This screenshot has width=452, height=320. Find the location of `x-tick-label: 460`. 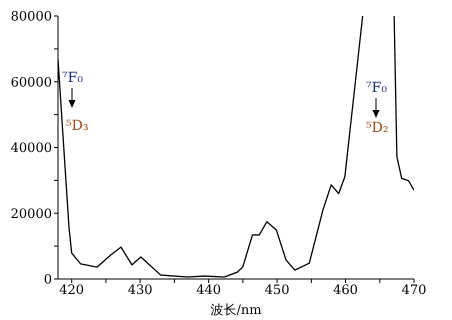

x-tick-label: 460 is located at coordinates (345, 290).